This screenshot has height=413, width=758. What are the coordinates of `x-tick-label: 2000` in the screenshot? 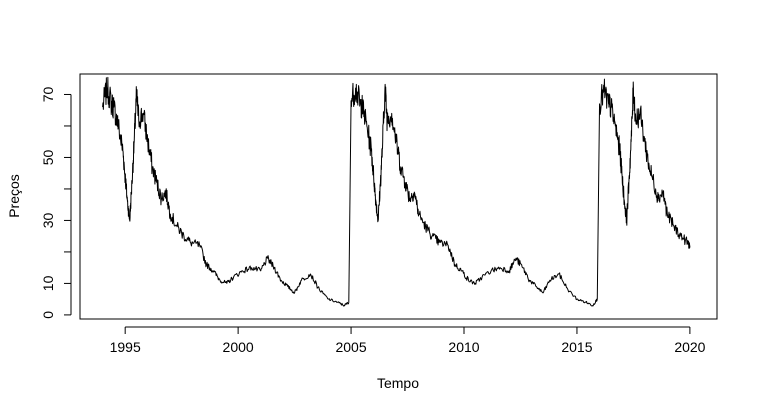 It's located at (238, 347).